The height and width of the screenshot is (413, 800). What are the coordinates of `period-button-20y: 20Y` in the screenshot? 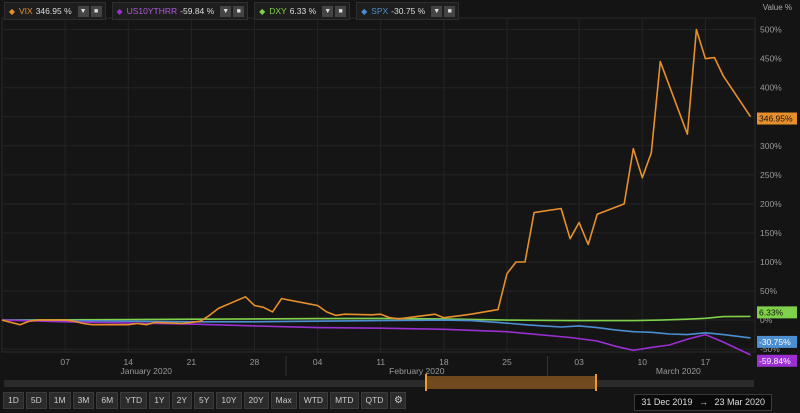 It's located at (256, 400).